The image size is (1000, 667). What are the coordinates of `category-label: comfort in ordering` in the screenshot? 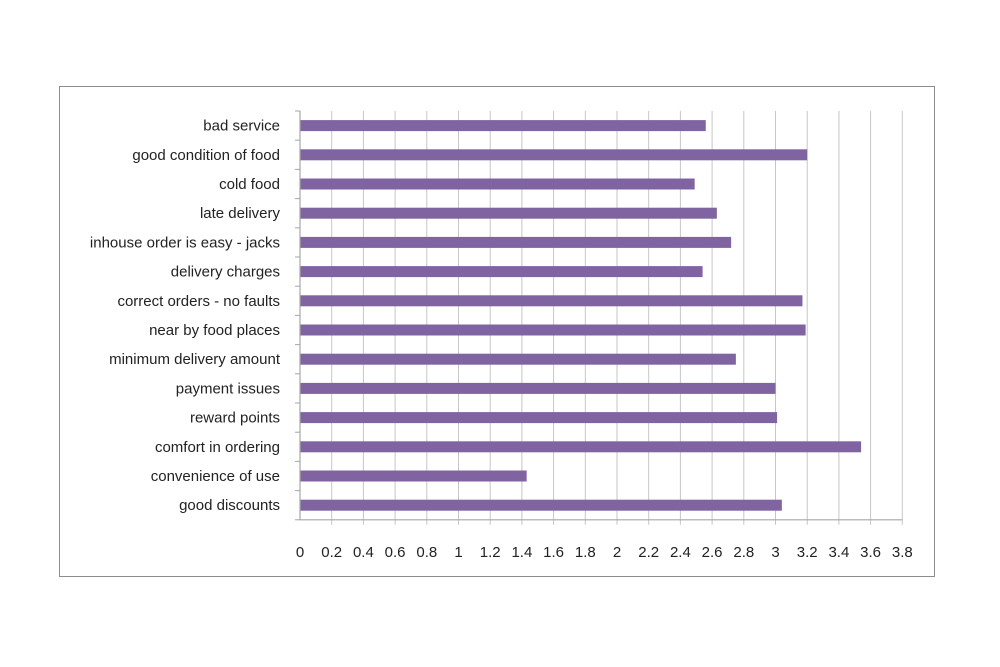 It's located at (217, 447).